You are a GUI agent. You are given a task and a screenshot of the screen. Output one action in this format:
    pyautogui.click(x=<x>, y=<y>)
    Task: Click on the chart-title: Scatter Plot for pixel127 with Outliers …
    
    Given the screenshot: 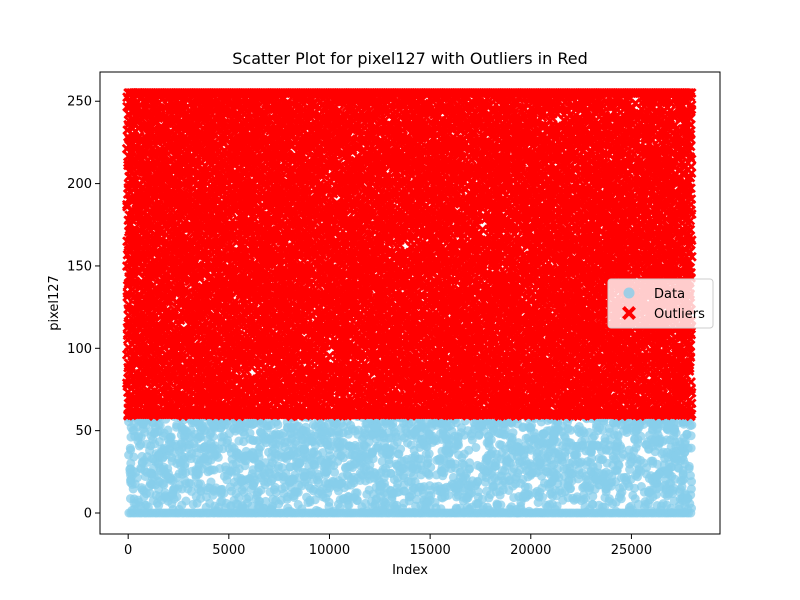 What is the action you would take?
    pyautogui.click(x=409, y=58)
    